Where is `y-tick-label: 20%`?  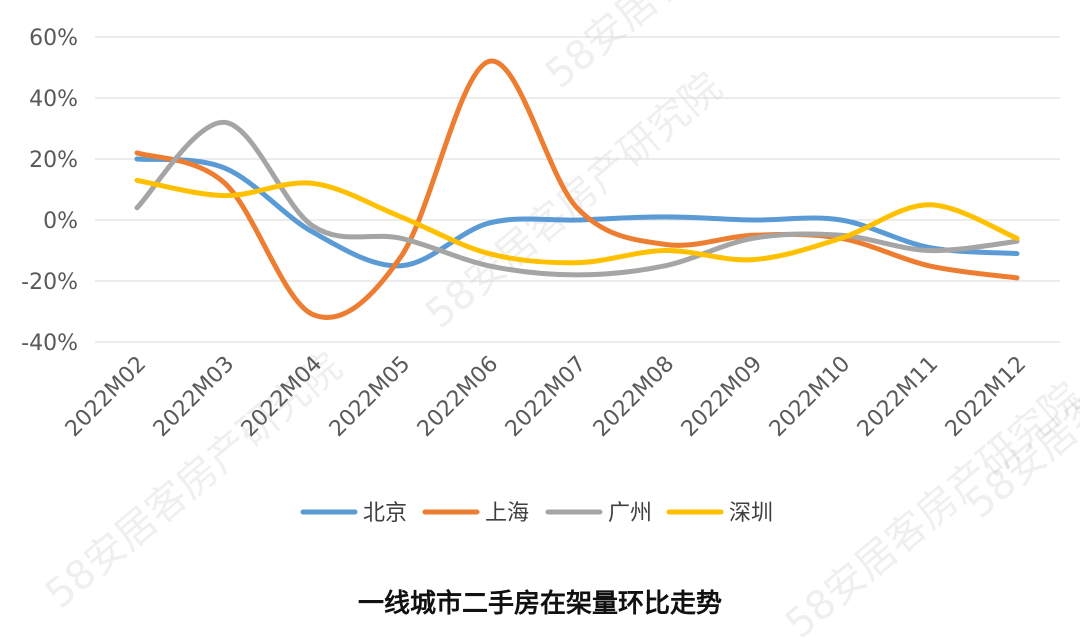
y-tick-label: 20% is located at coordinates (53, 160).